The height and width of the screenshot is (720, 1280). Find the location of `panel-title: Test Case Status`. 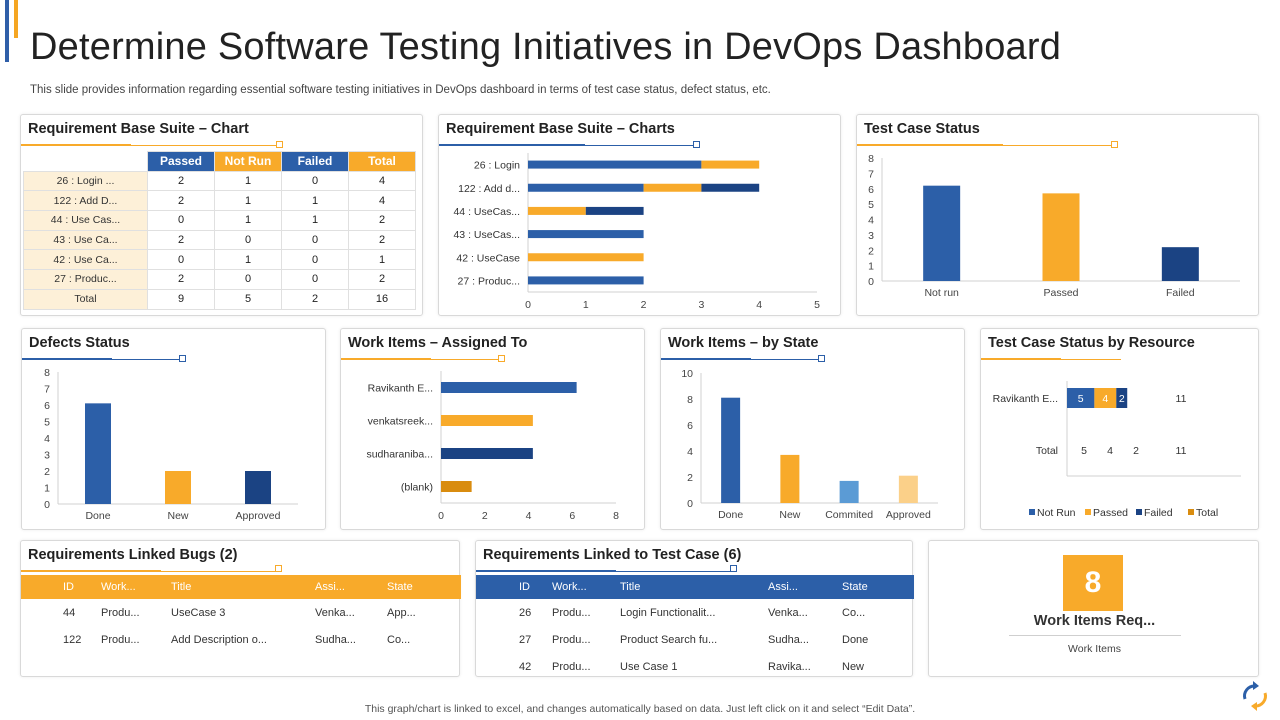

panel-title: Test Case Status is located at coordinates (922, 129).